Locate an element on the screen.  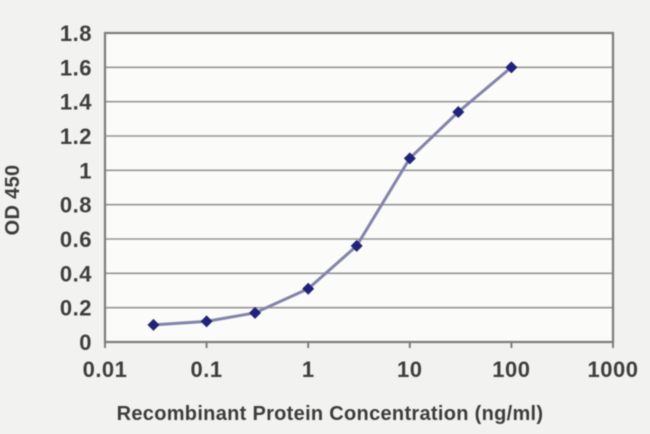
y-tick-label: 1.8 is located at coordinates (76, 33).